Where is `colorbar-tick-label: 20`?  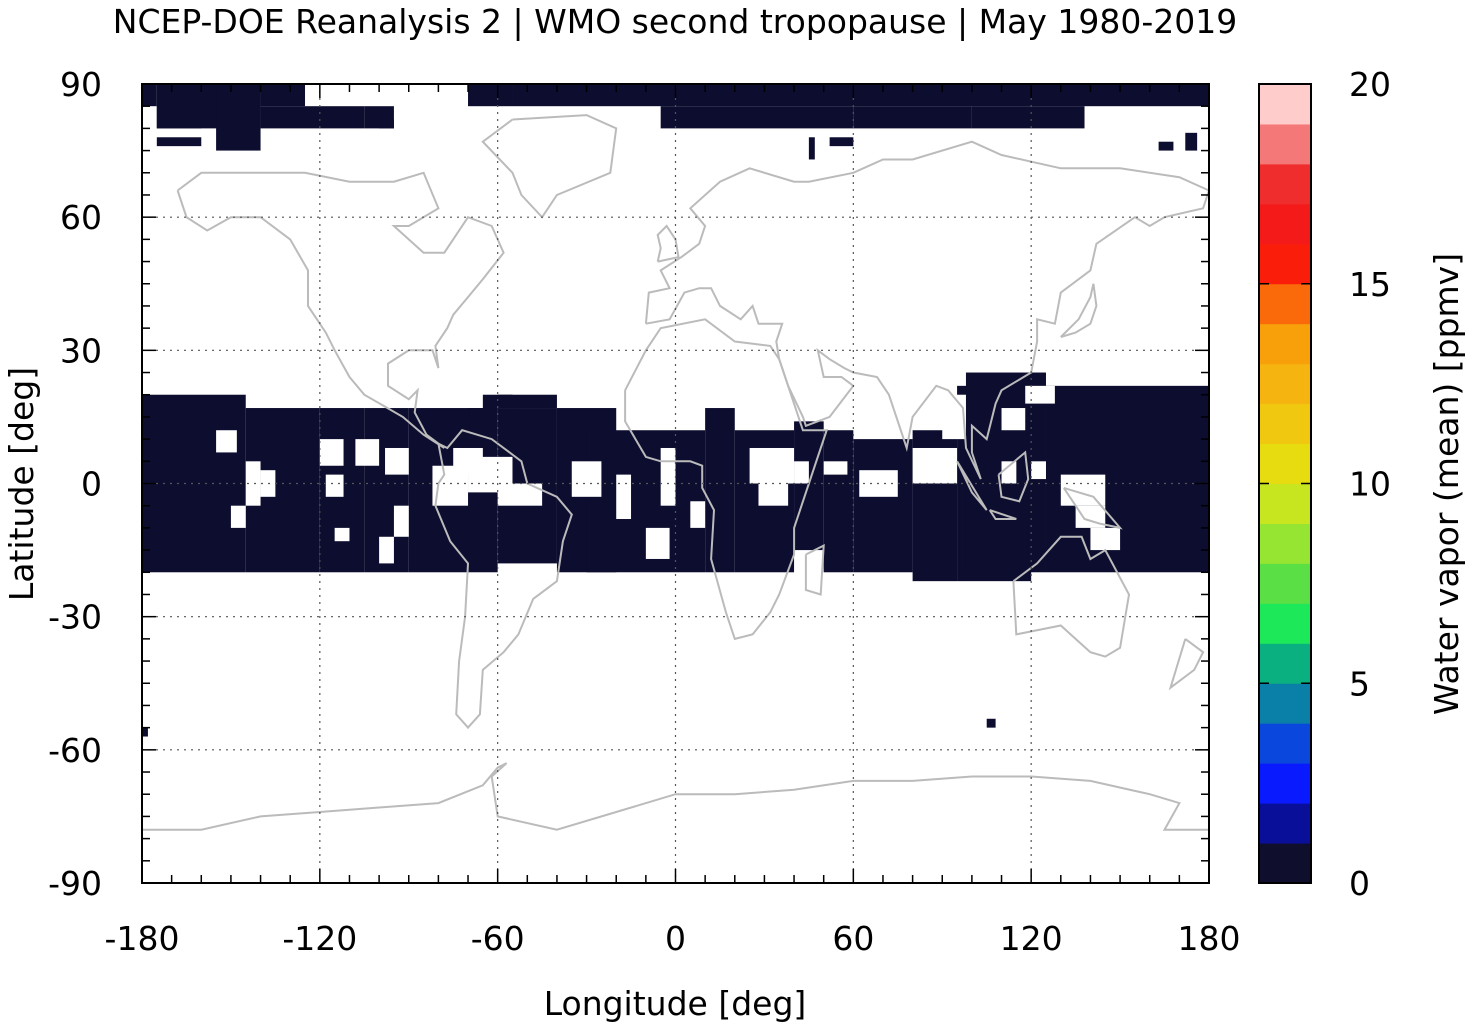
colorbar-tick-label: 20 is located at coordinates (1370, 84).